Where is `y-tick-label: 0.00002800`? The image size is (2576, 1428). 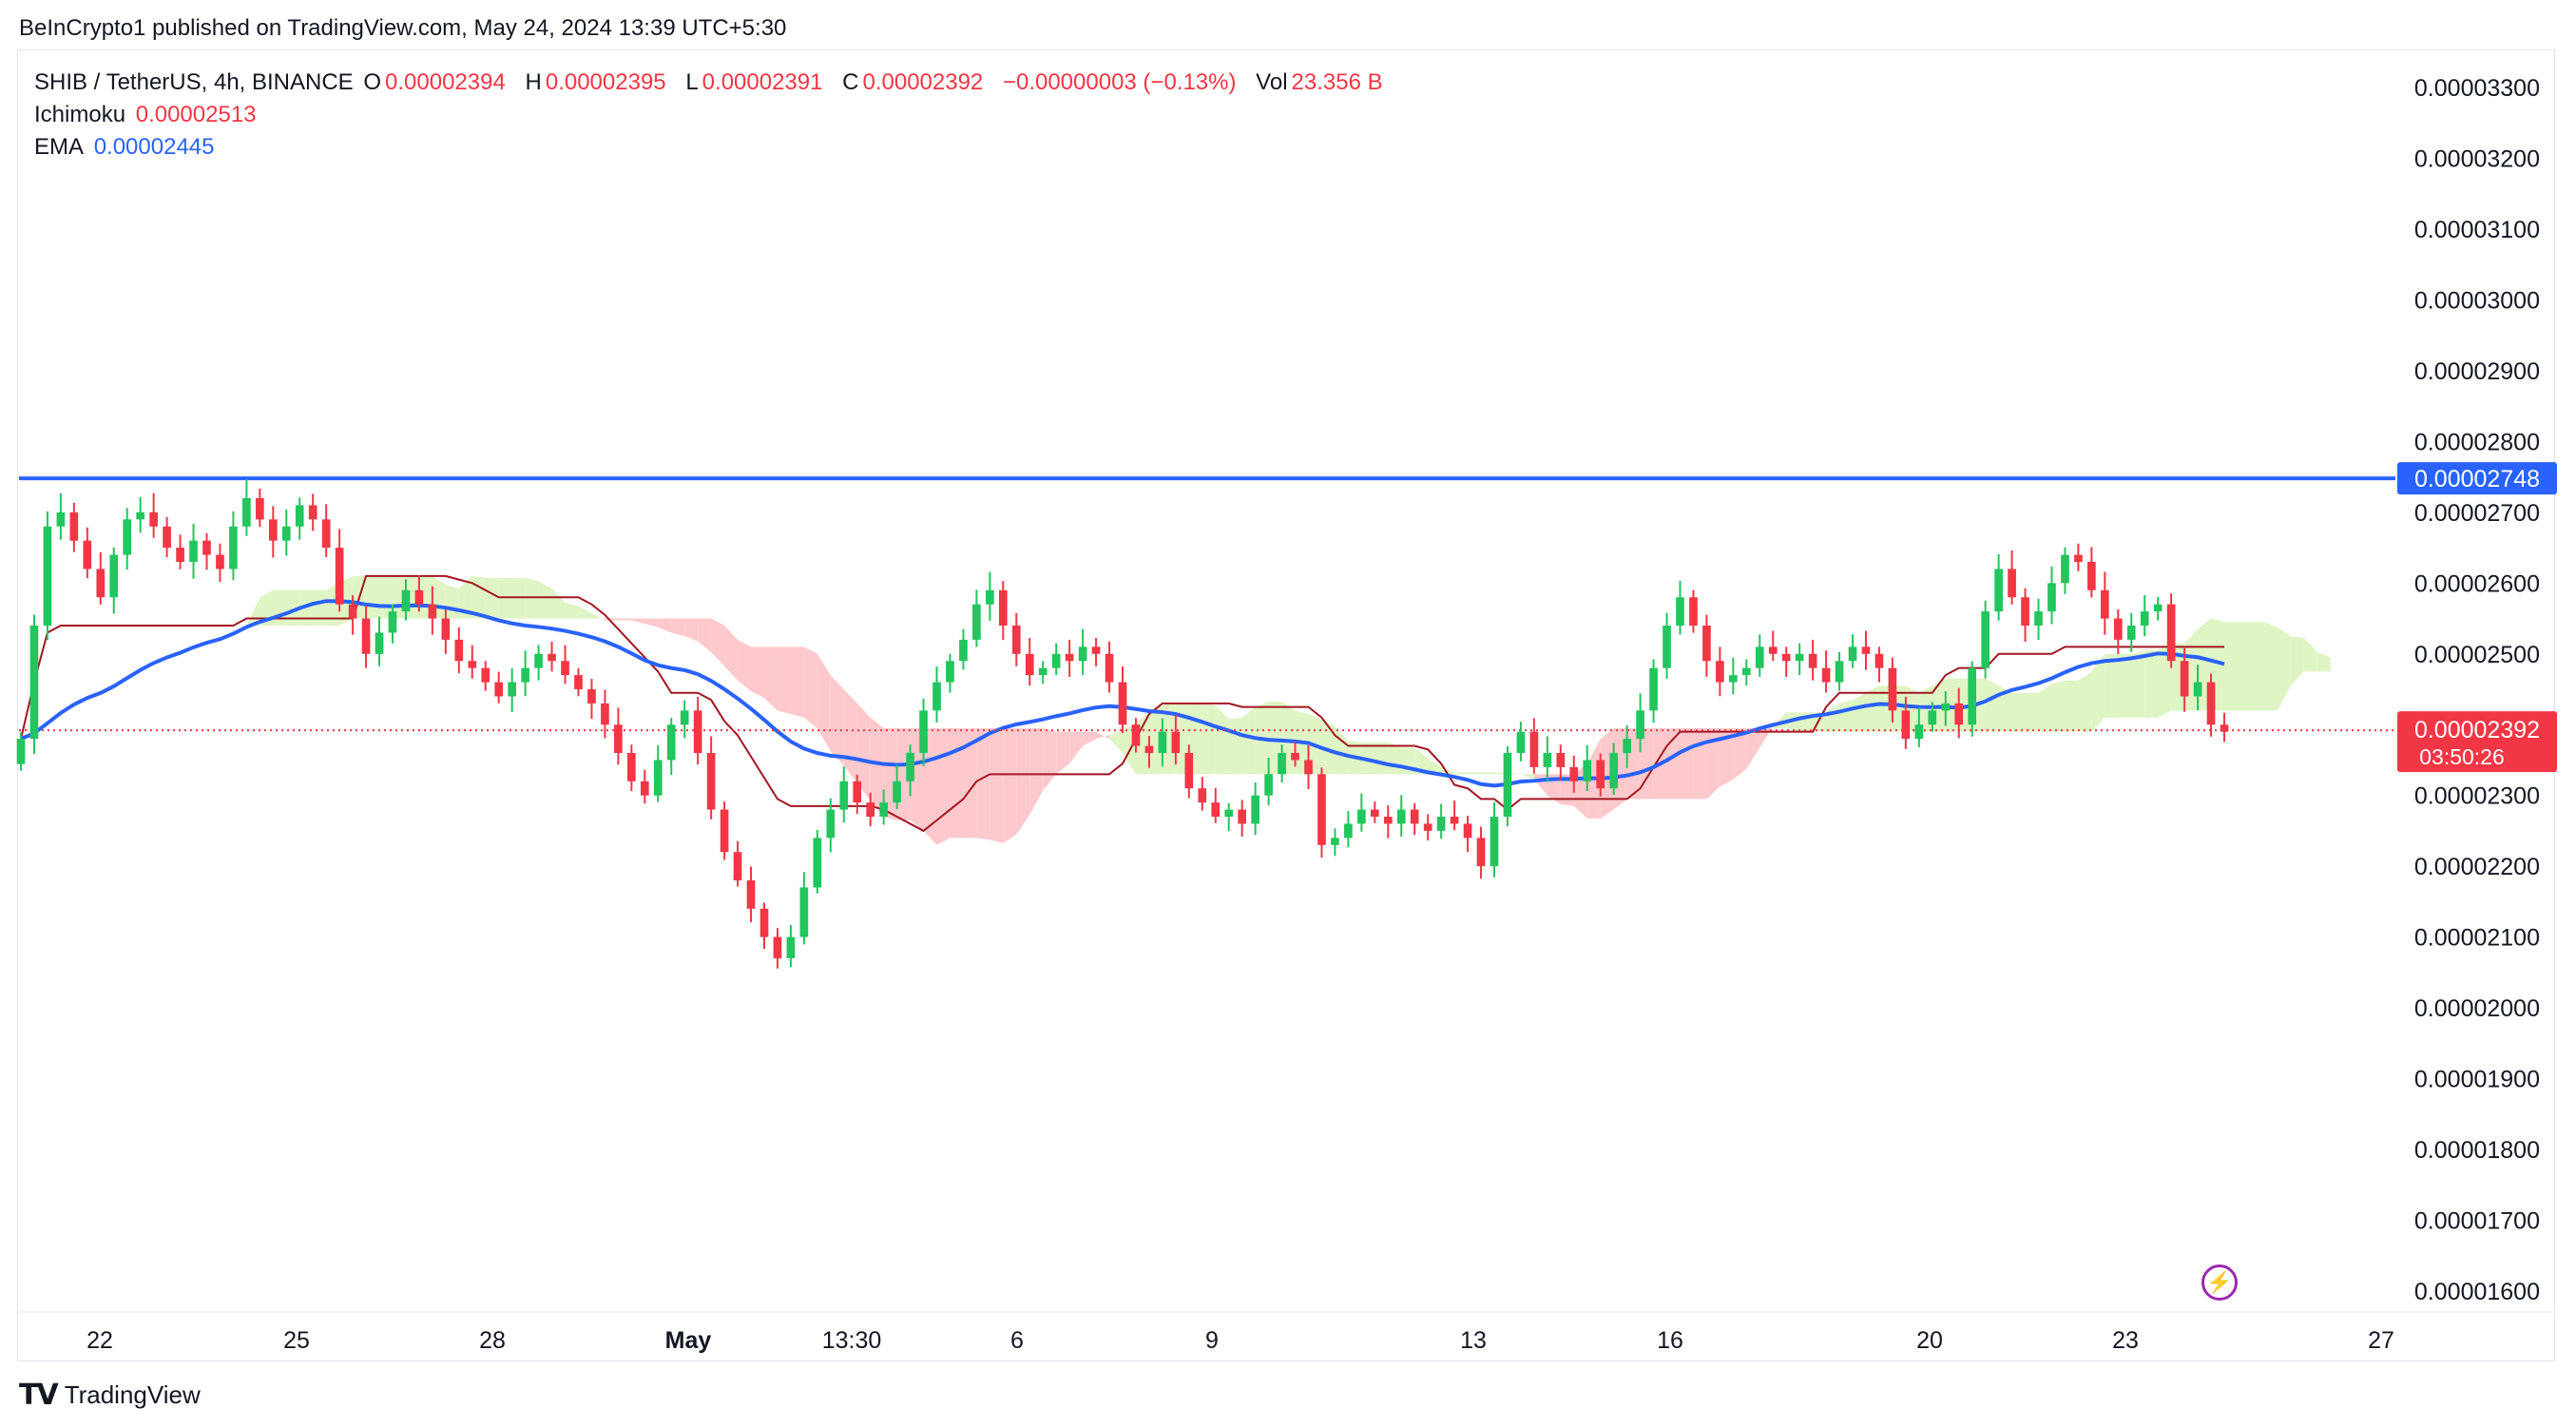 y-tick-label: 0.00002800 is located at coordinates (2477, 442).